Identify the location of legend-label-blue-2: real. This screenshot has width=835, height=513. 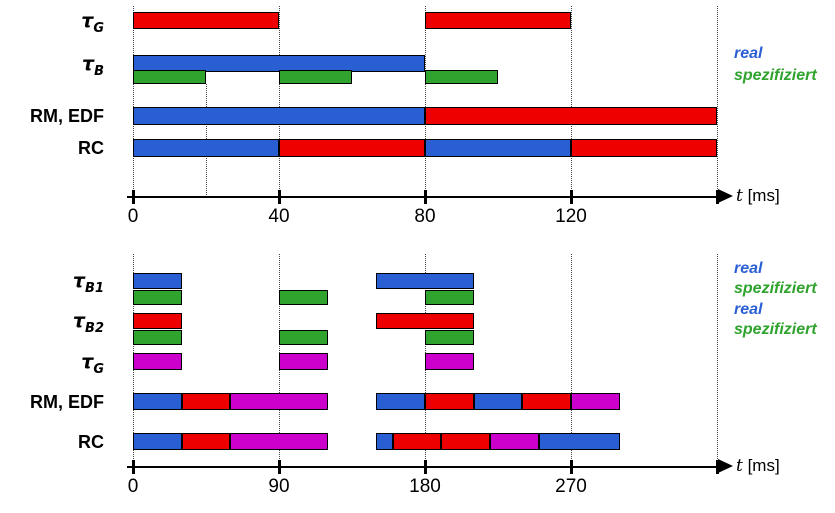
(748, 309).